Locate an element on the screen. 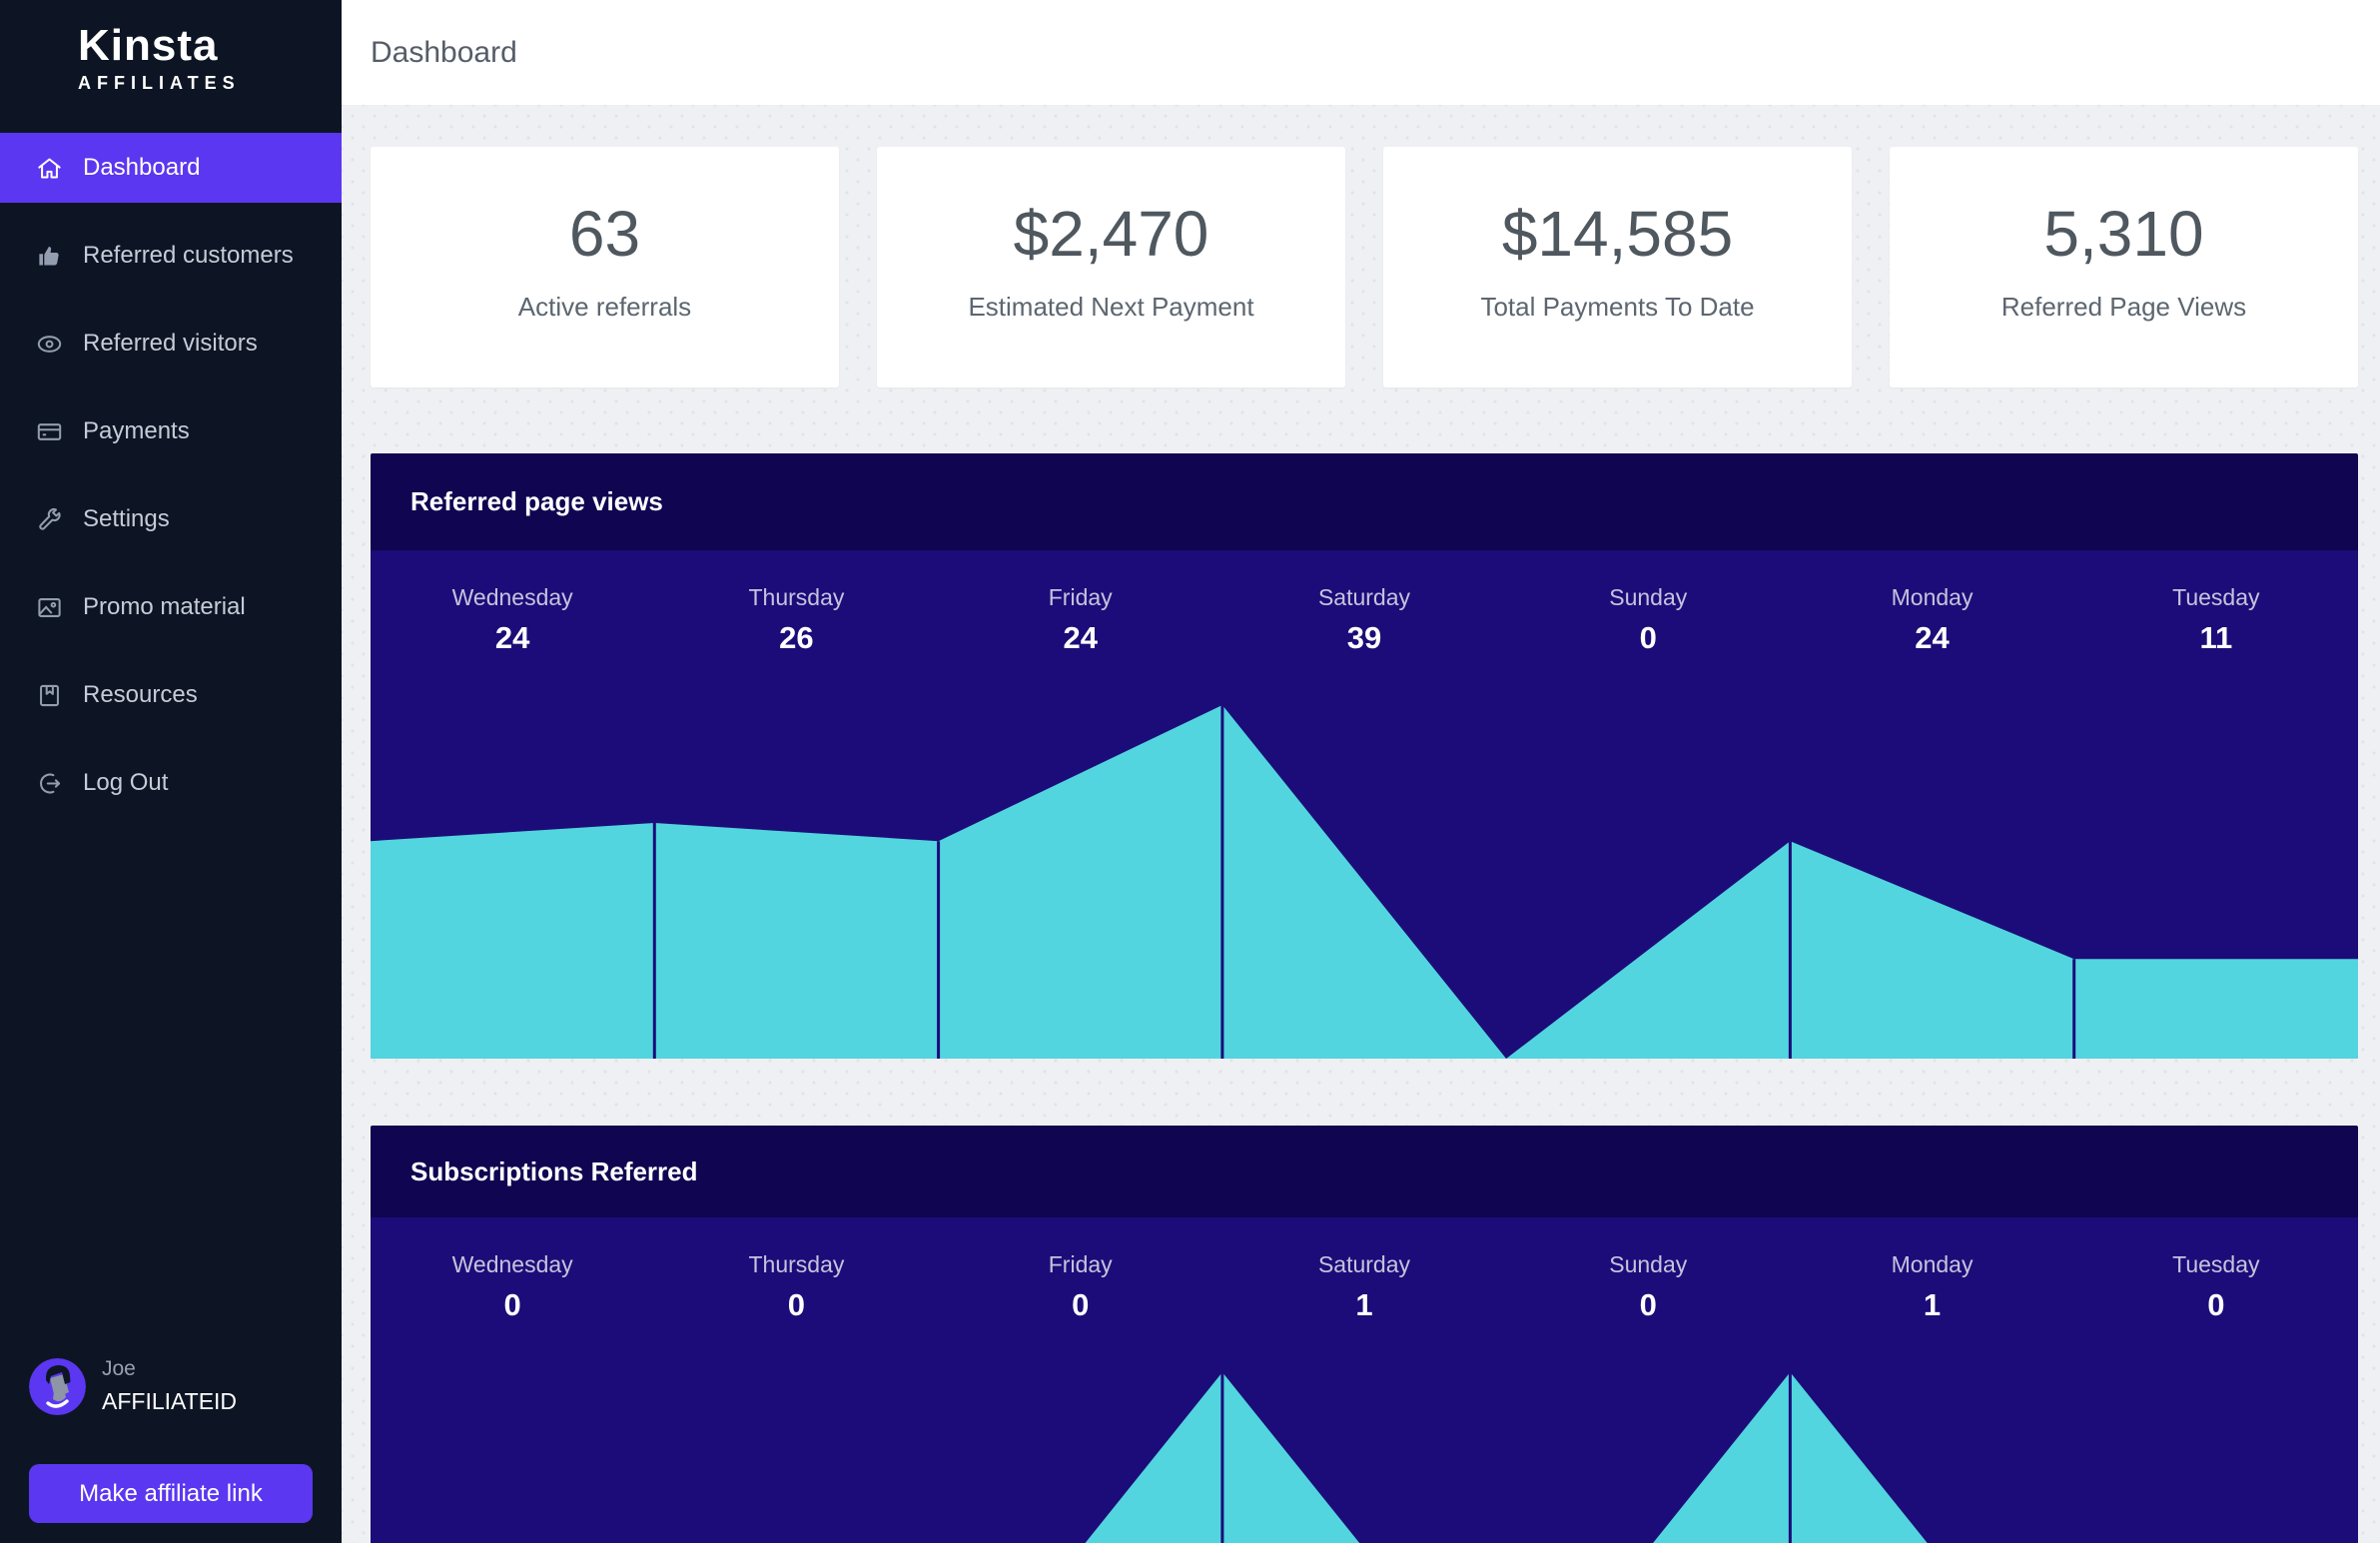  stat-card-estimated-next-payment: $2,470 Estimated Next Payment is located at coordinates (1111, 267).